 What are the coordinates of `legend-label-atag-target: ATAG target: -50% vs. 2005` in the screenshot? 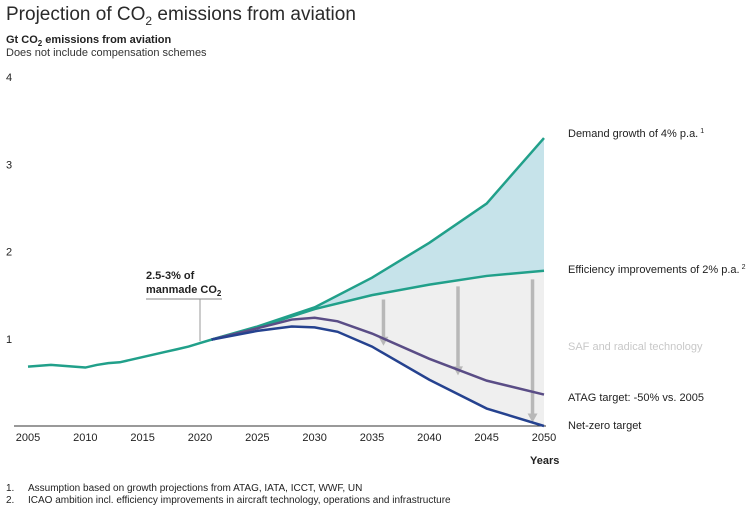 It's located at (636, 398).